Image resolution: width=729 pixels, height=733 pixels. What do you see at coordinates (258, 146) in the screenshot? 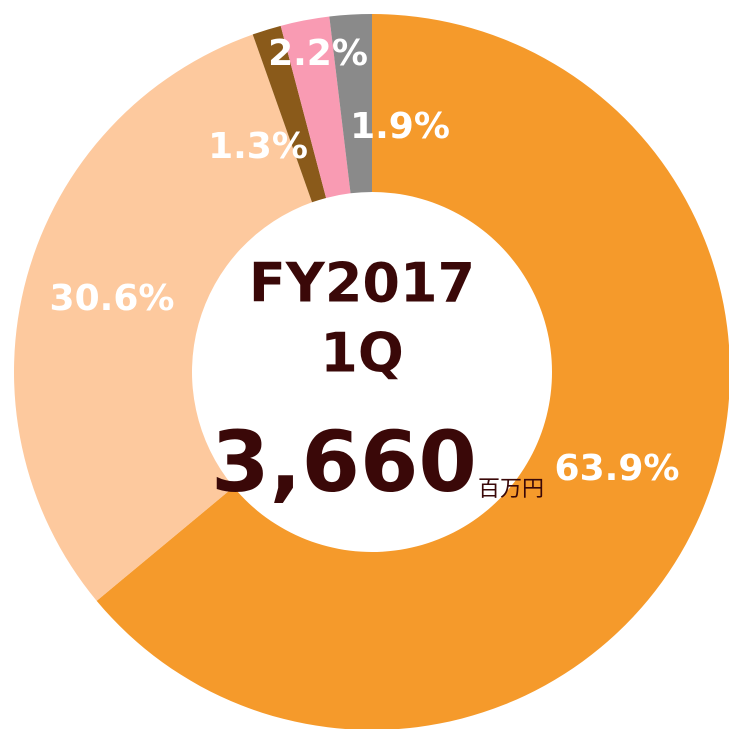
I see `value-label: 1.3%` at bounding box center [258, 146].